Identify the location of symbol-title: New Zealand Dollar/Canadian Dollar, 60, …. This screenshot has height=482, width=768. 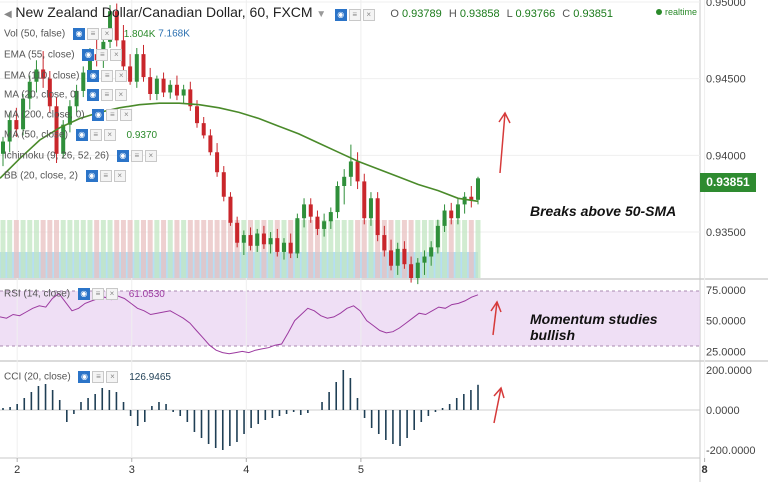
(164, 12).